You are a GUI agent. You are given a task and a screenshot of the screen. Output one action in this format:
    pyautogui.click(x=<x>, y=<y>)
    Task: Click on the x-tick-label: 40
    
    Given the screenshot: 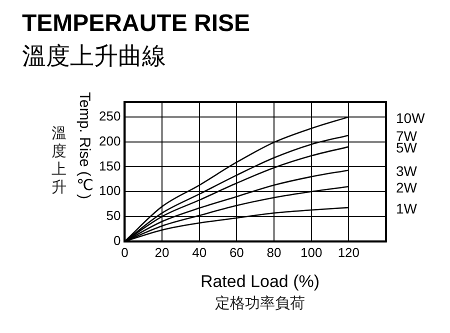 What is the action you would take?
    pyautogui.click(x=199, y=252)
    